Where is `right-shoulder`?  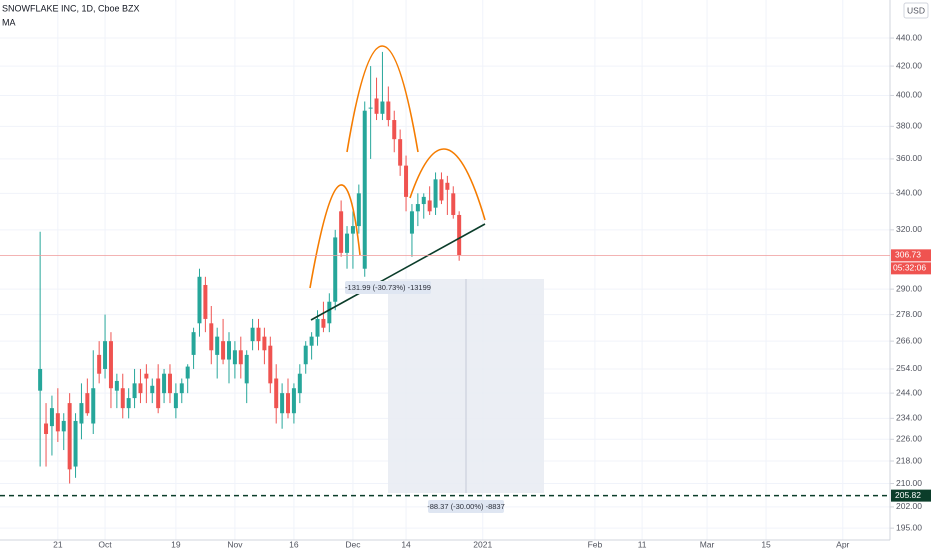 right-shoulder is located at coordinates (447, 184).